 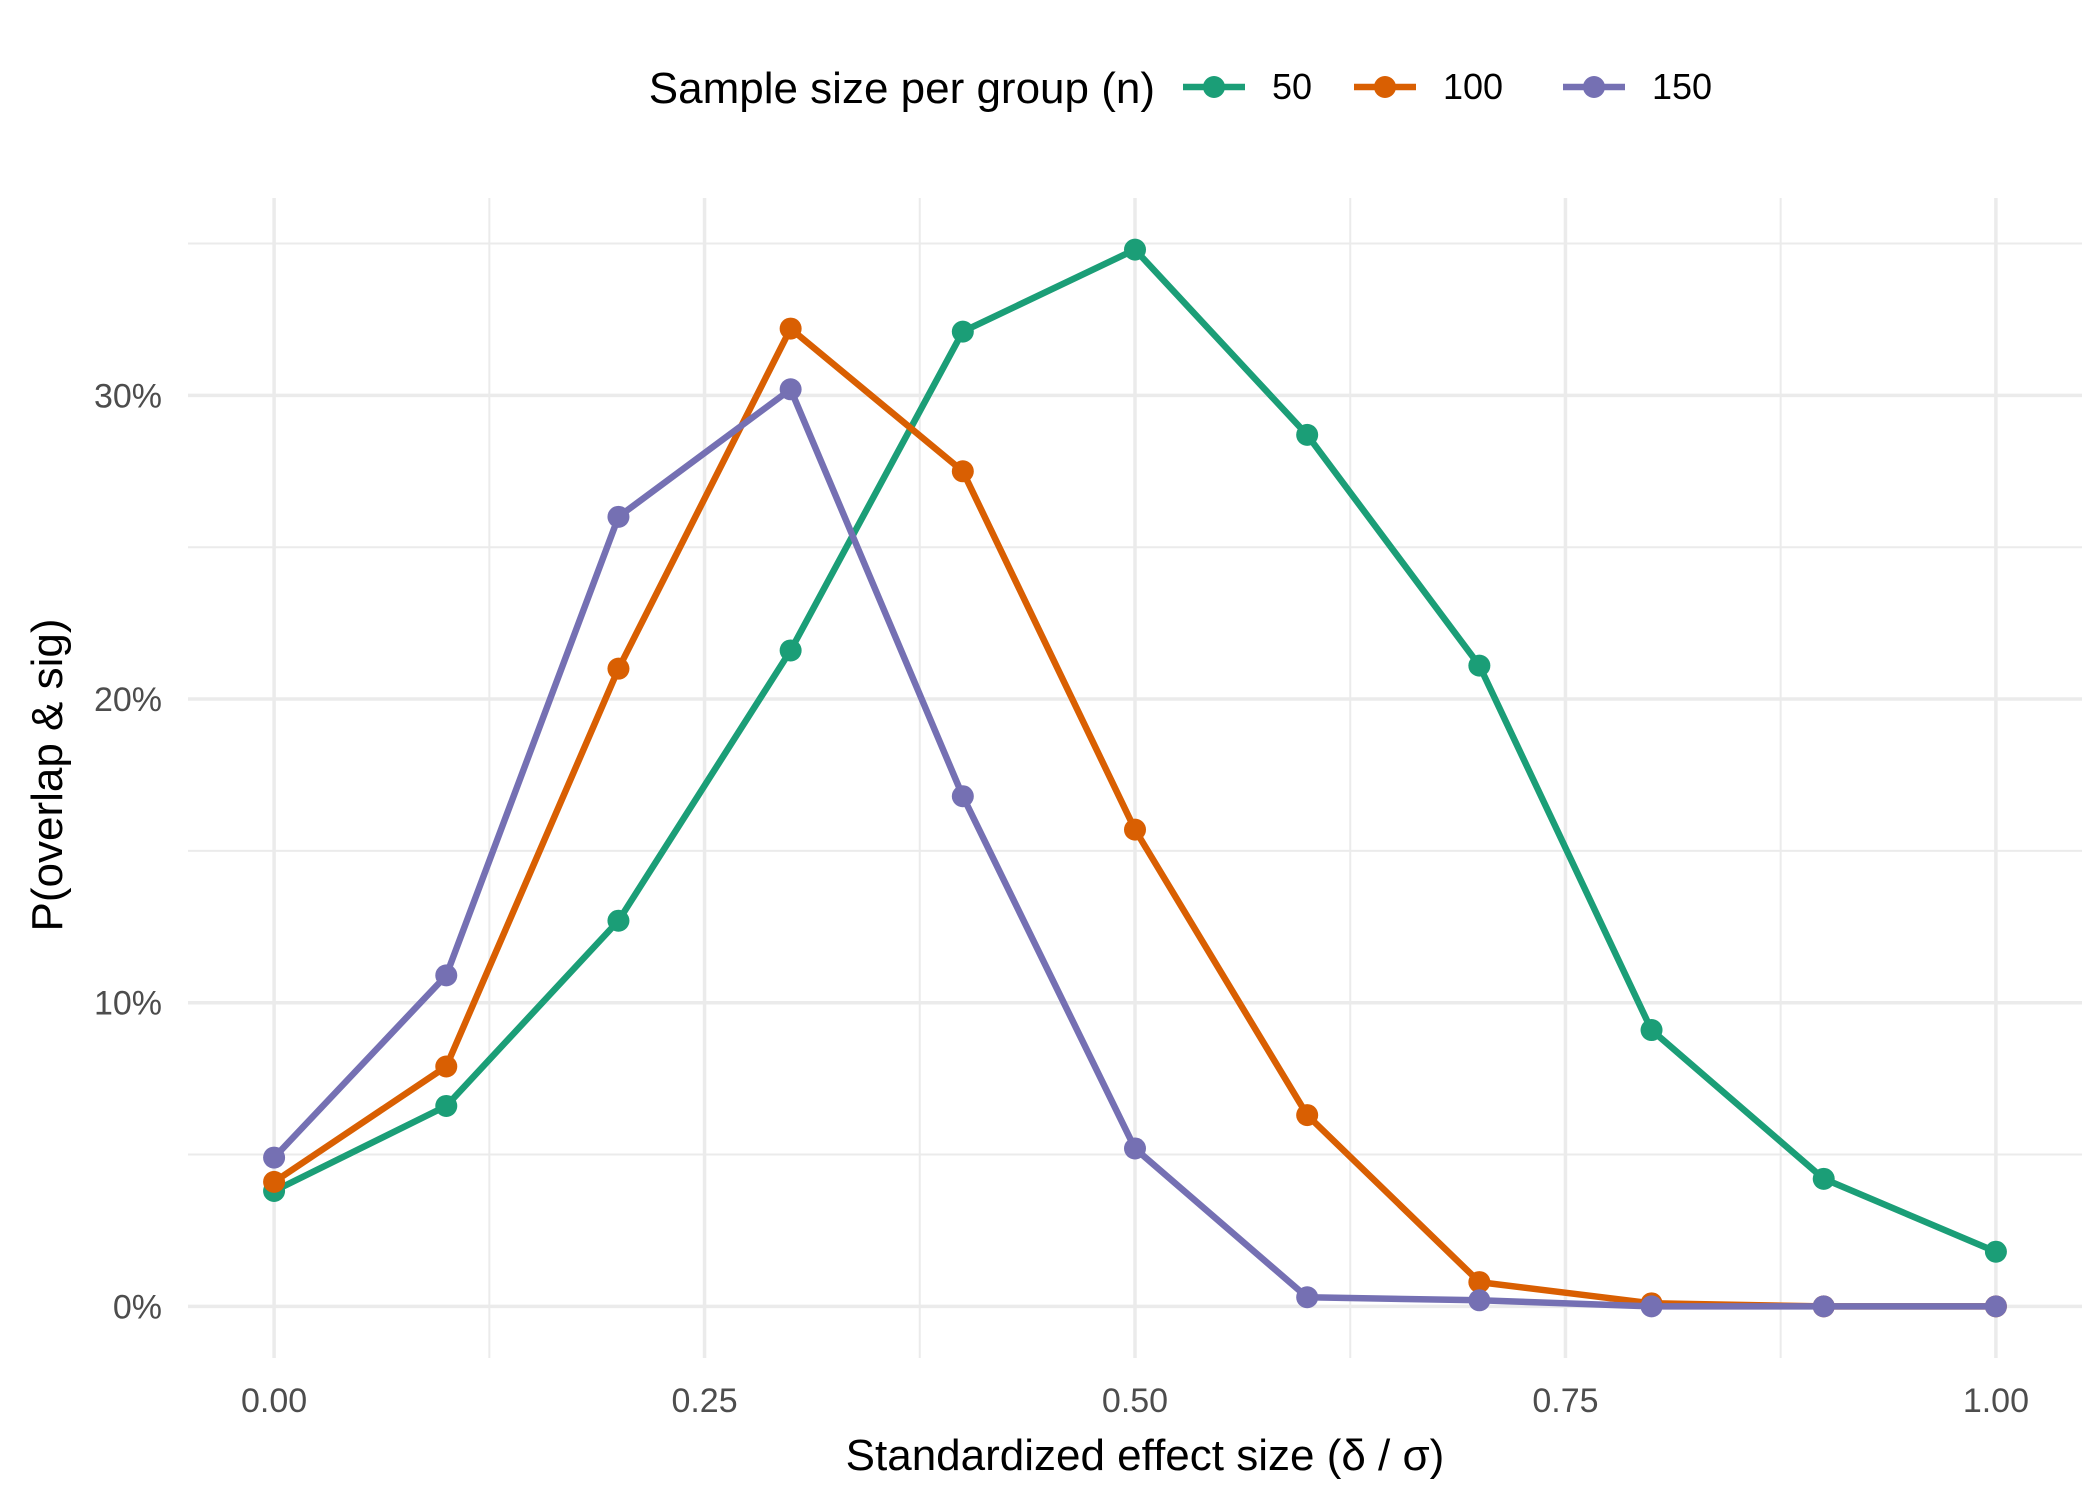 What do you see at coordinates (128, 396) in the screenshot?
I see `y-tick-label: 30%` at bounding box center [128, 396].